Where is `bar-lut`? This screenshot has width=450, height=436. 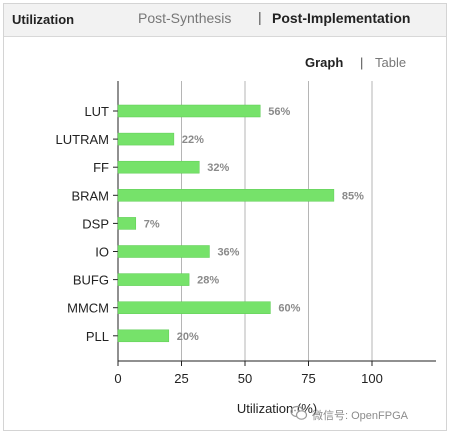
bar-lut is located at coordinates (189, 111).